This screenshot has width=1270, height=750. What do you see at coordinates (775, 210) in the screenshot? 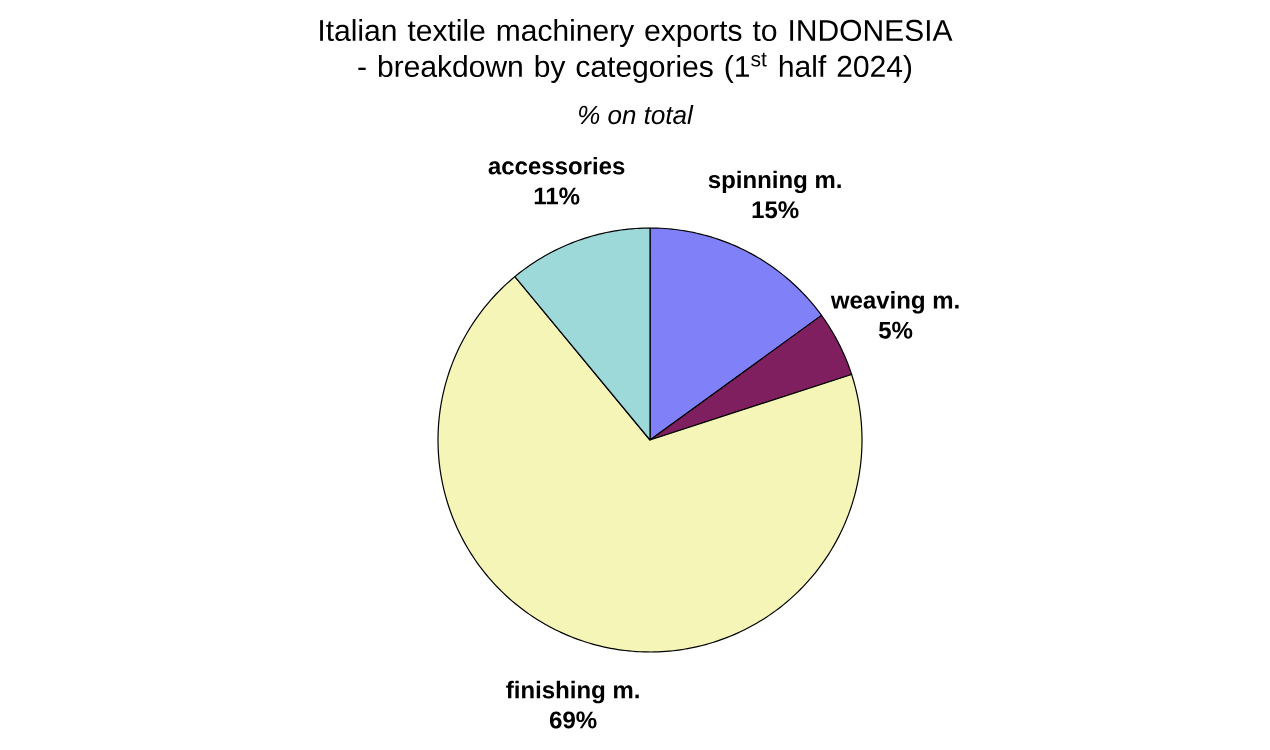
I see `data-label: 15%` at bounding box center [775, 210].